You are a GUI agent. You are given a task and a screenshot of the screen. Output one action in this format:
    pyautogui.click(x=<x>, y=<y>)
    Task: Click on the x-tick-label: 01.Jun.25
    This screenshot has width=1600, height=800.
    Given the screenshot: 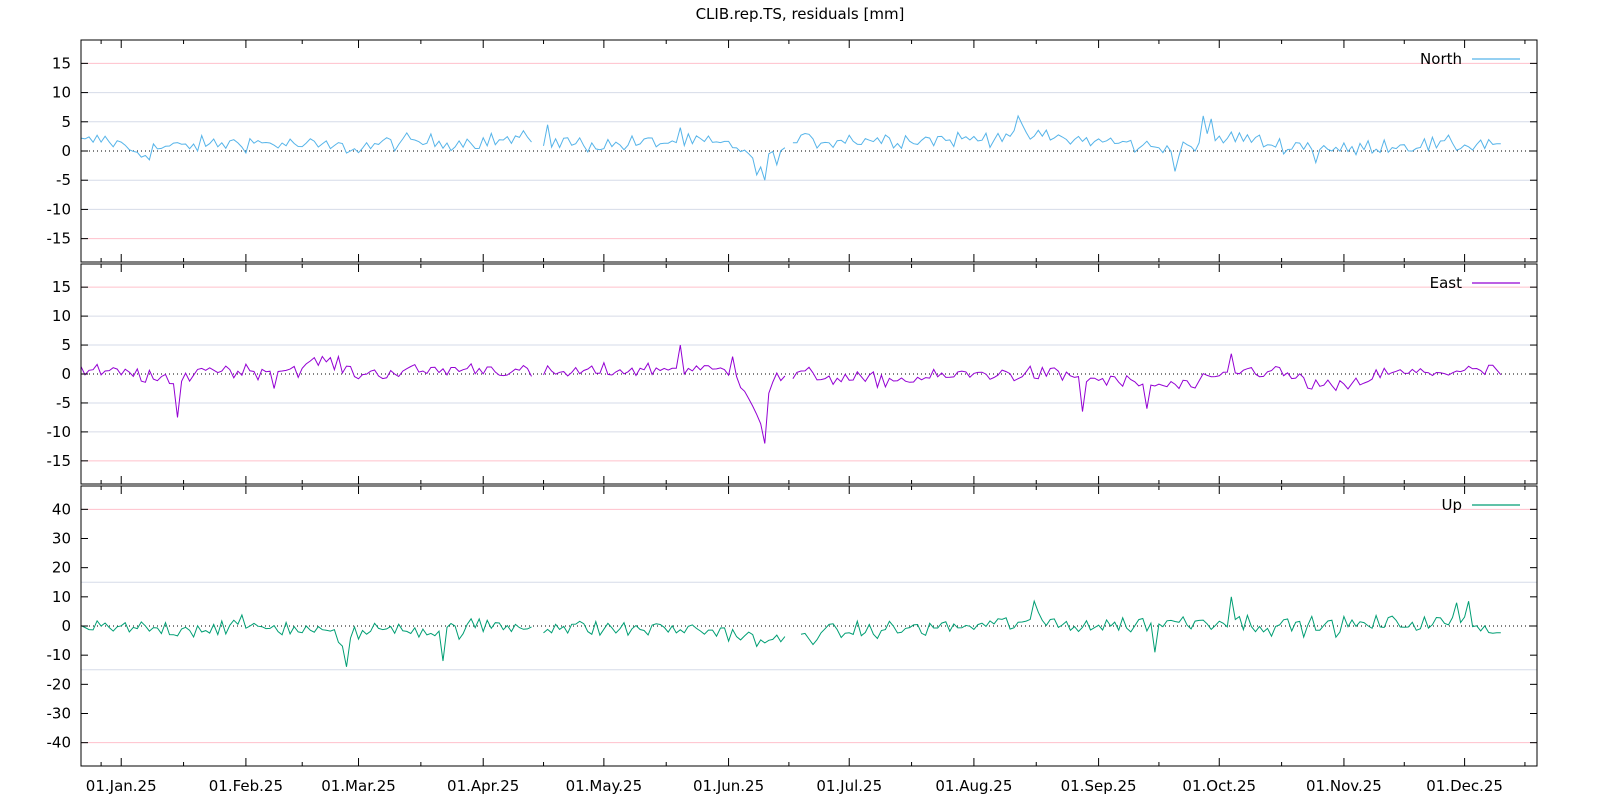 What is the action you would take?
    pyautogui.click(x=728, y=786)
    